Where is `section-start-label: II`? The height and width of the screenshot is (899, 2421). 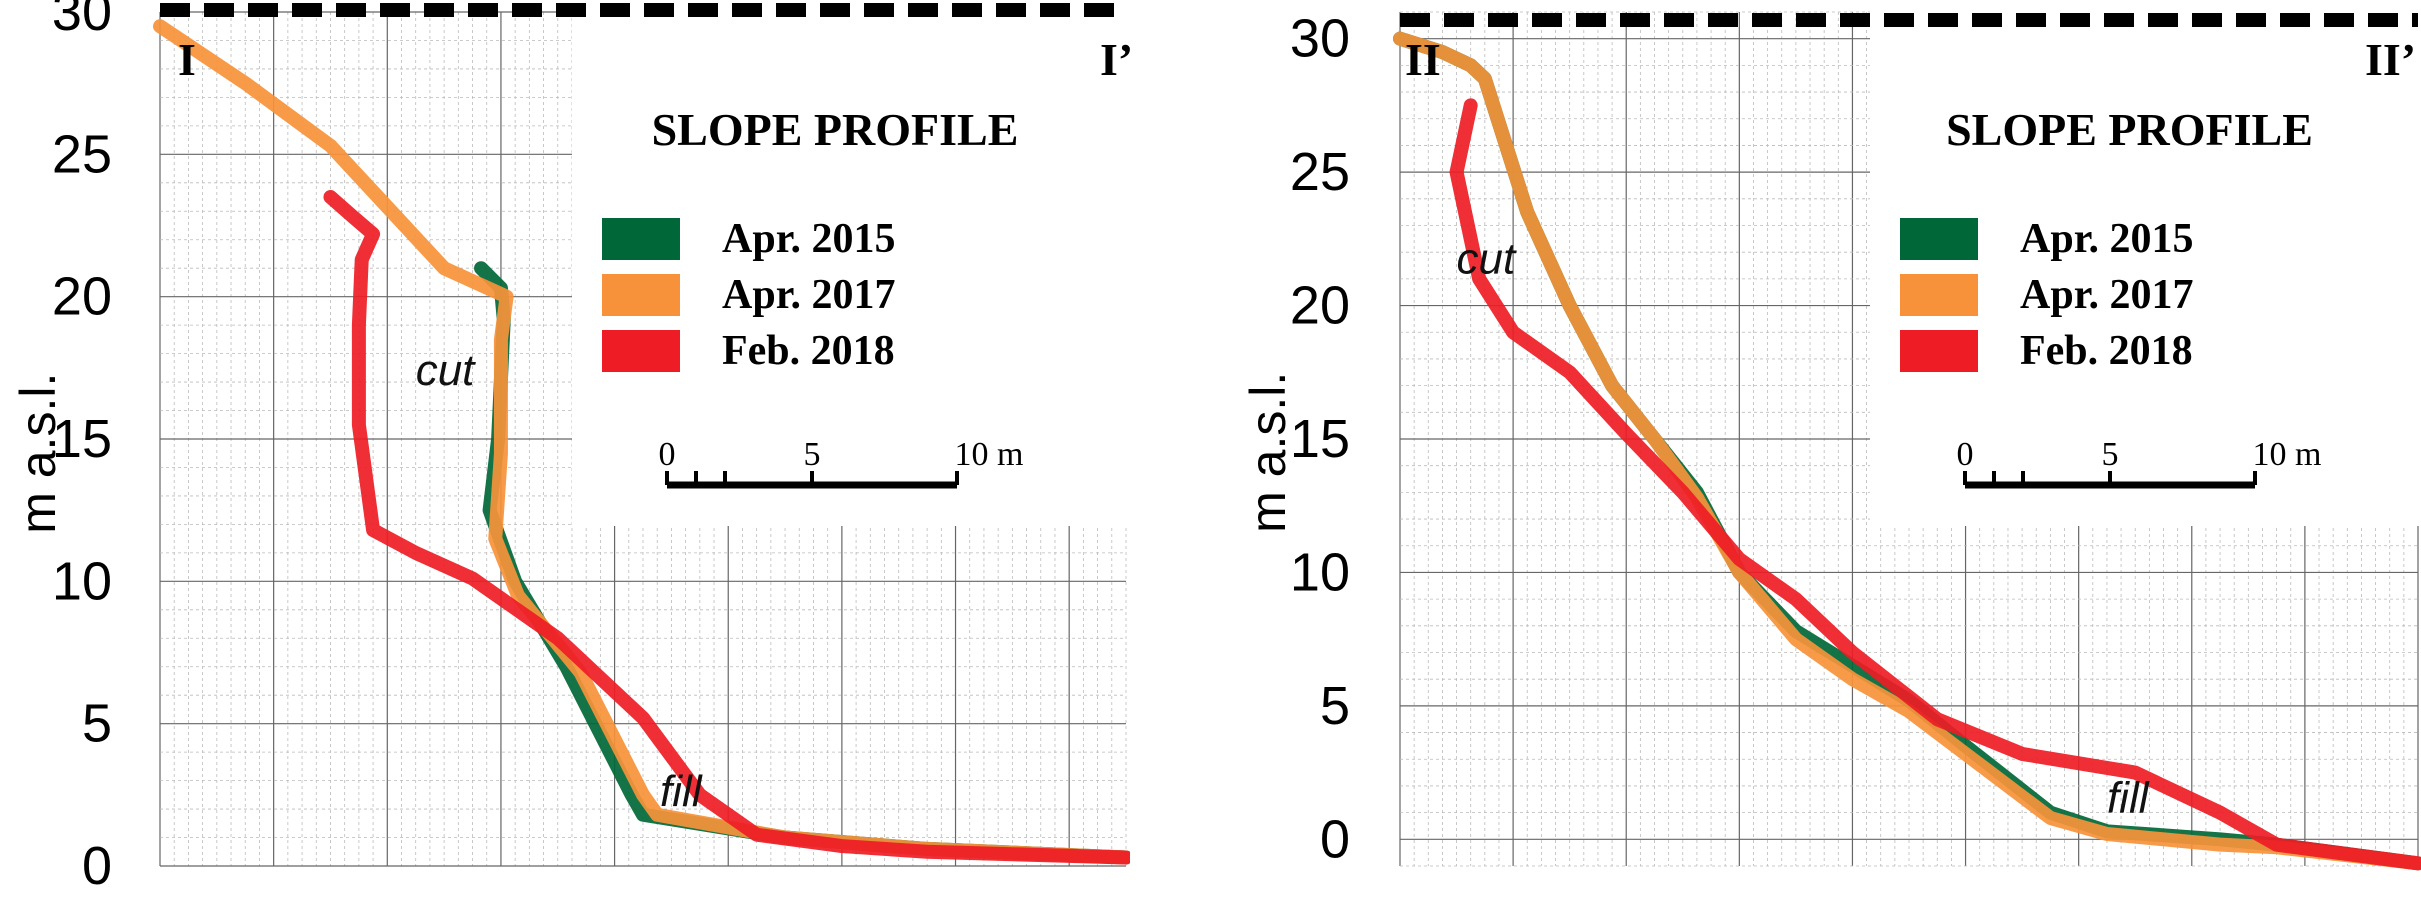 section-start-label: II is located at coordinates (1423, 59).